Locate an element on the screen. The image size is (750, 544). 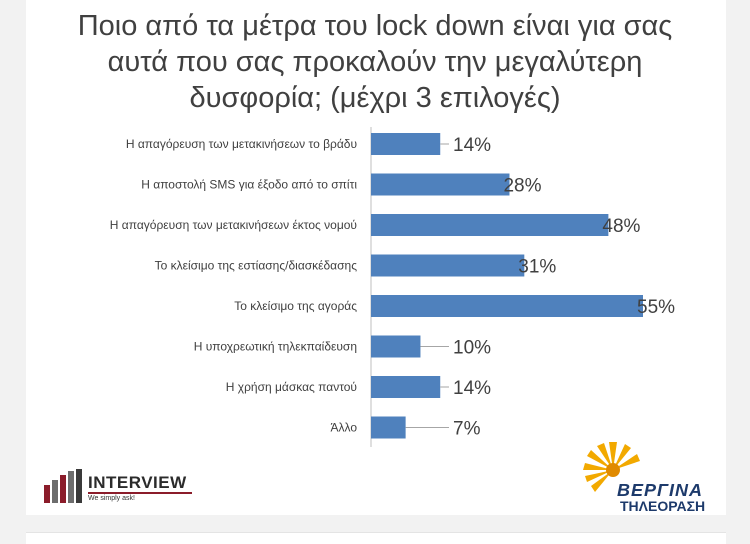
category-label: Άλλο is located at coordinates (343, 428).